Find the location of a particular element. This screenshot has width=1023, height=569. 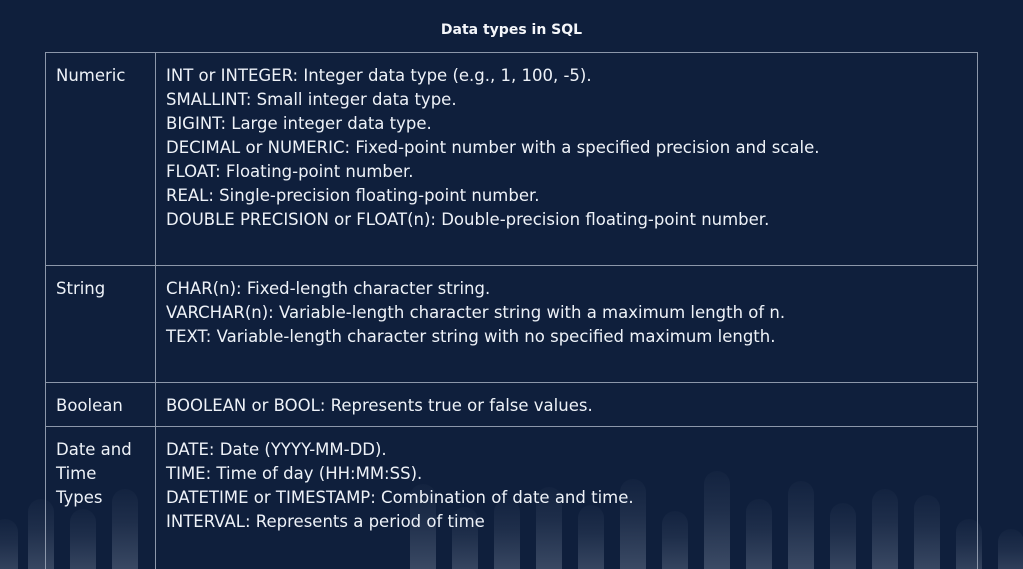

category-cell: Numeric is located at coordinates (100, 159).